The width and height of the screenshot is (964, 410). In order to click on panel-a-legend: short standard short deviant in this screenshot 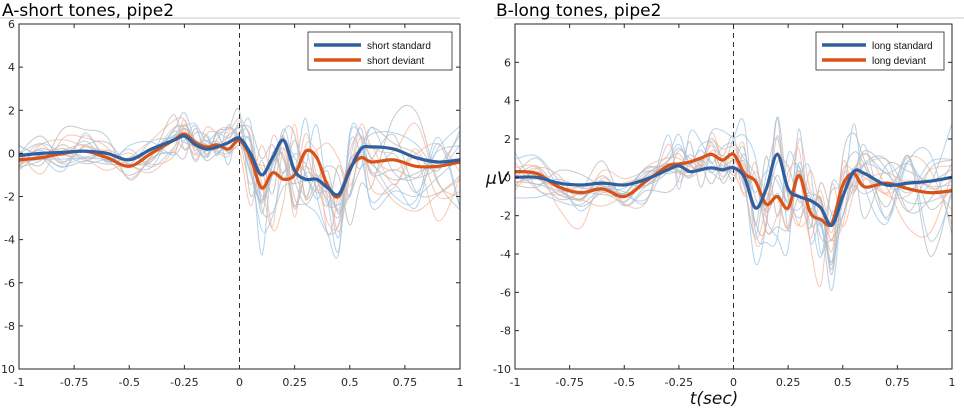, I will do `click(380, 51)`.